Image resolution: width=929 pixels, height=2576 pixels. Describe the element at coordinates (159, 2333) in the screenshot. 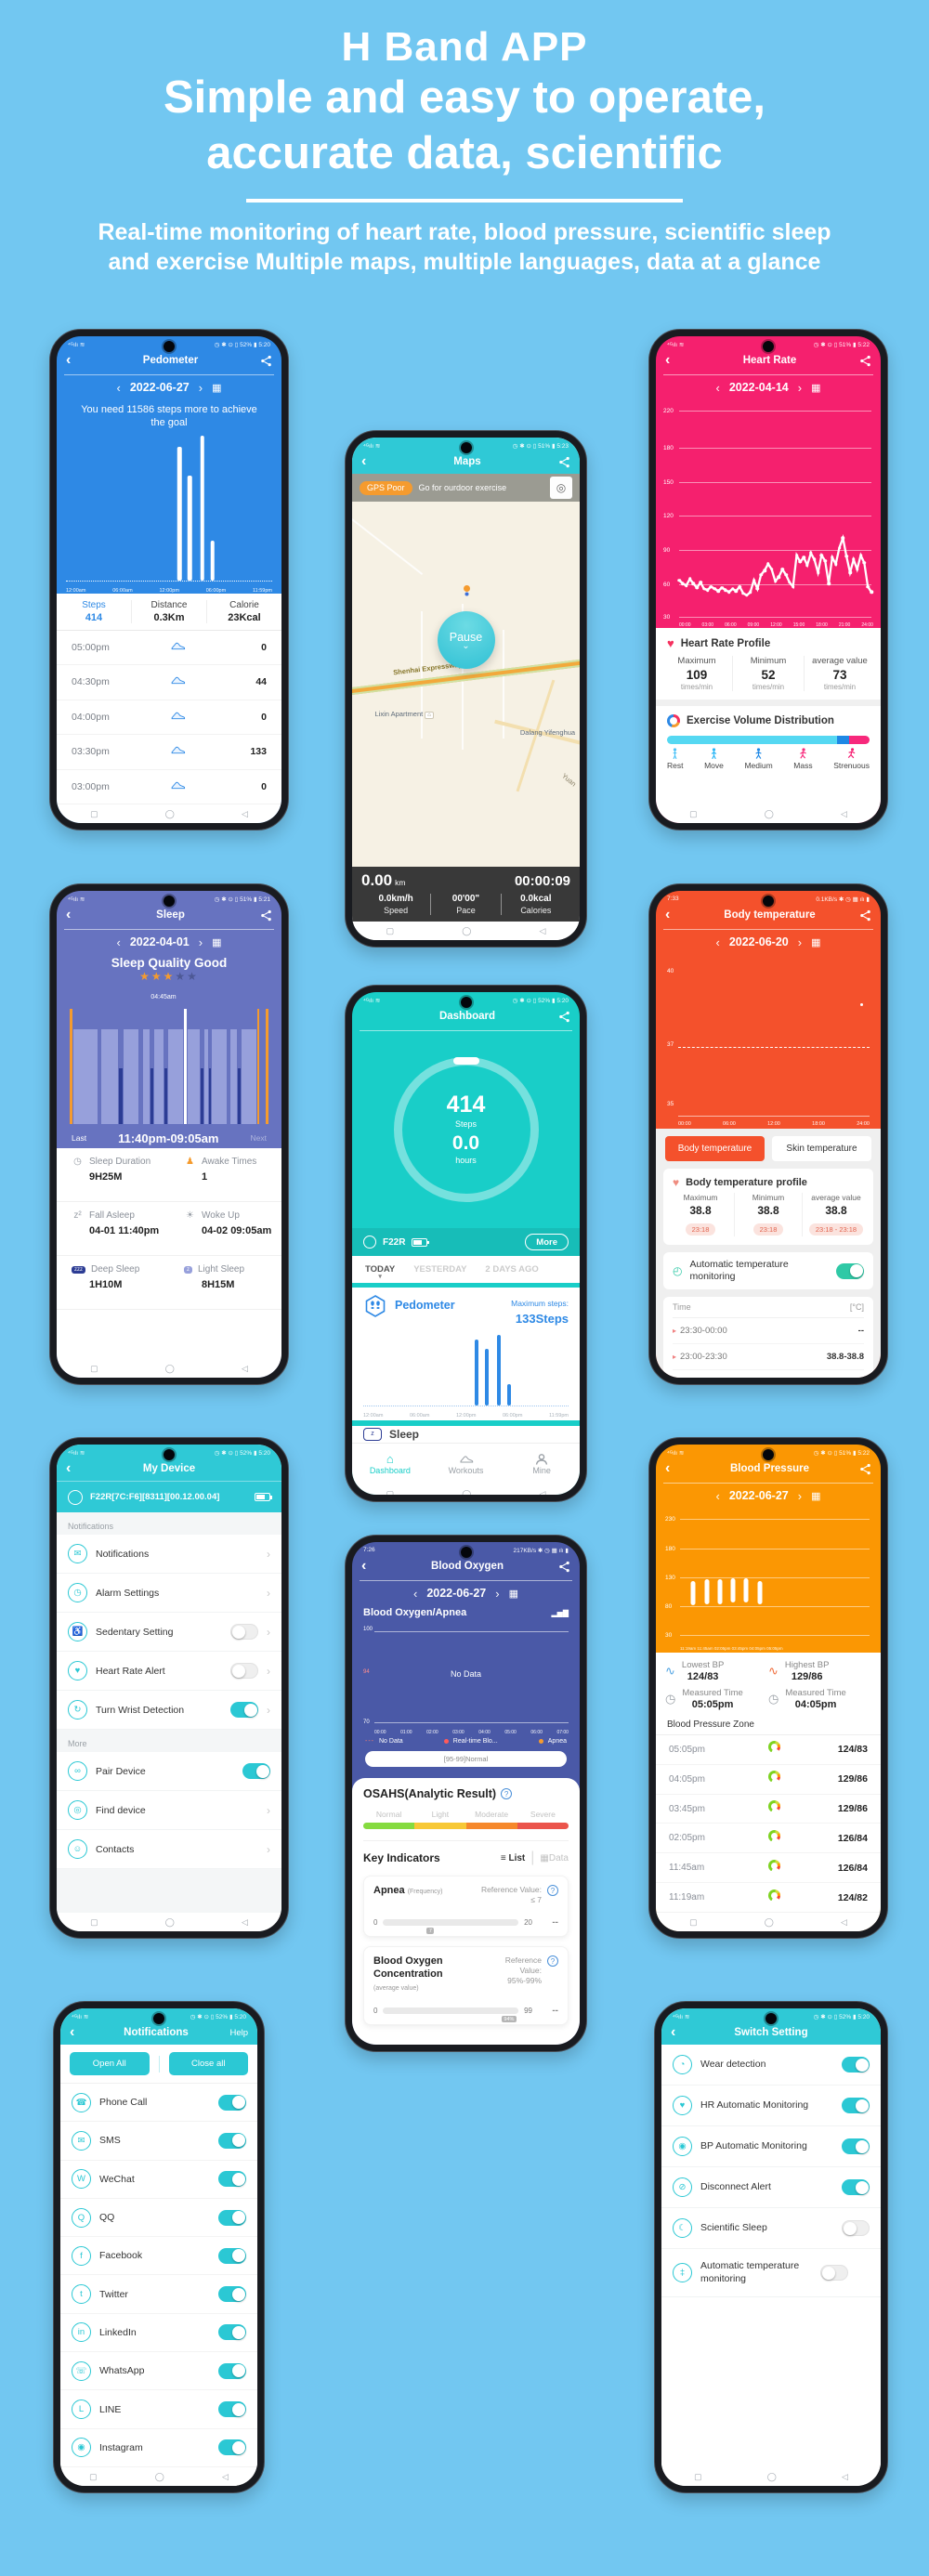

I see `item-linkedin: in LinkedIn` at that location.